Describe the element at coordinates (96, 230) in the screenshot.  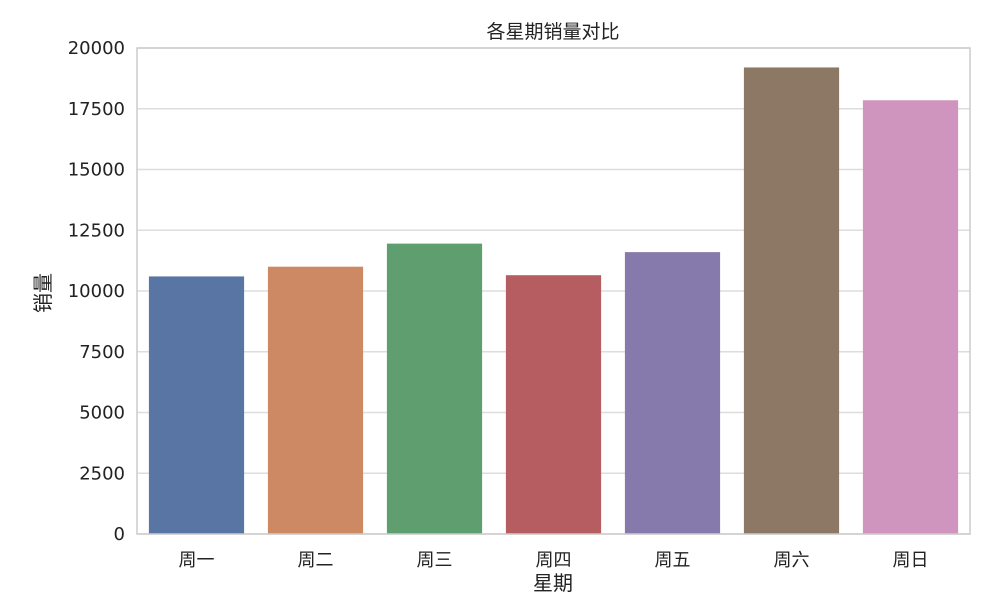
I see `y-tick-label: 12500` at that location.